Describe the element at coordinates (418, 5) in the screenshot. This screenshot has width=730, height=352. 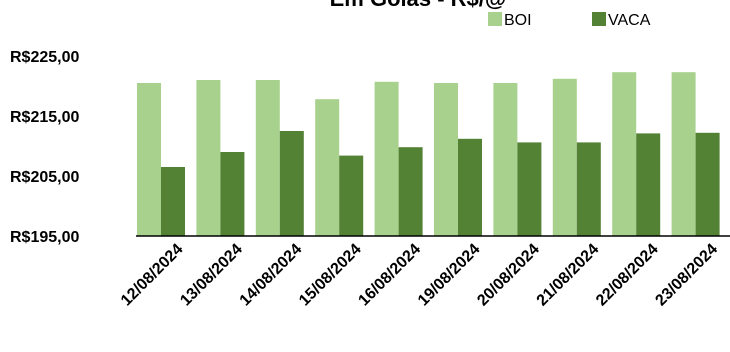
I see `chart-title: Em Goiás - R$/@` at that location.